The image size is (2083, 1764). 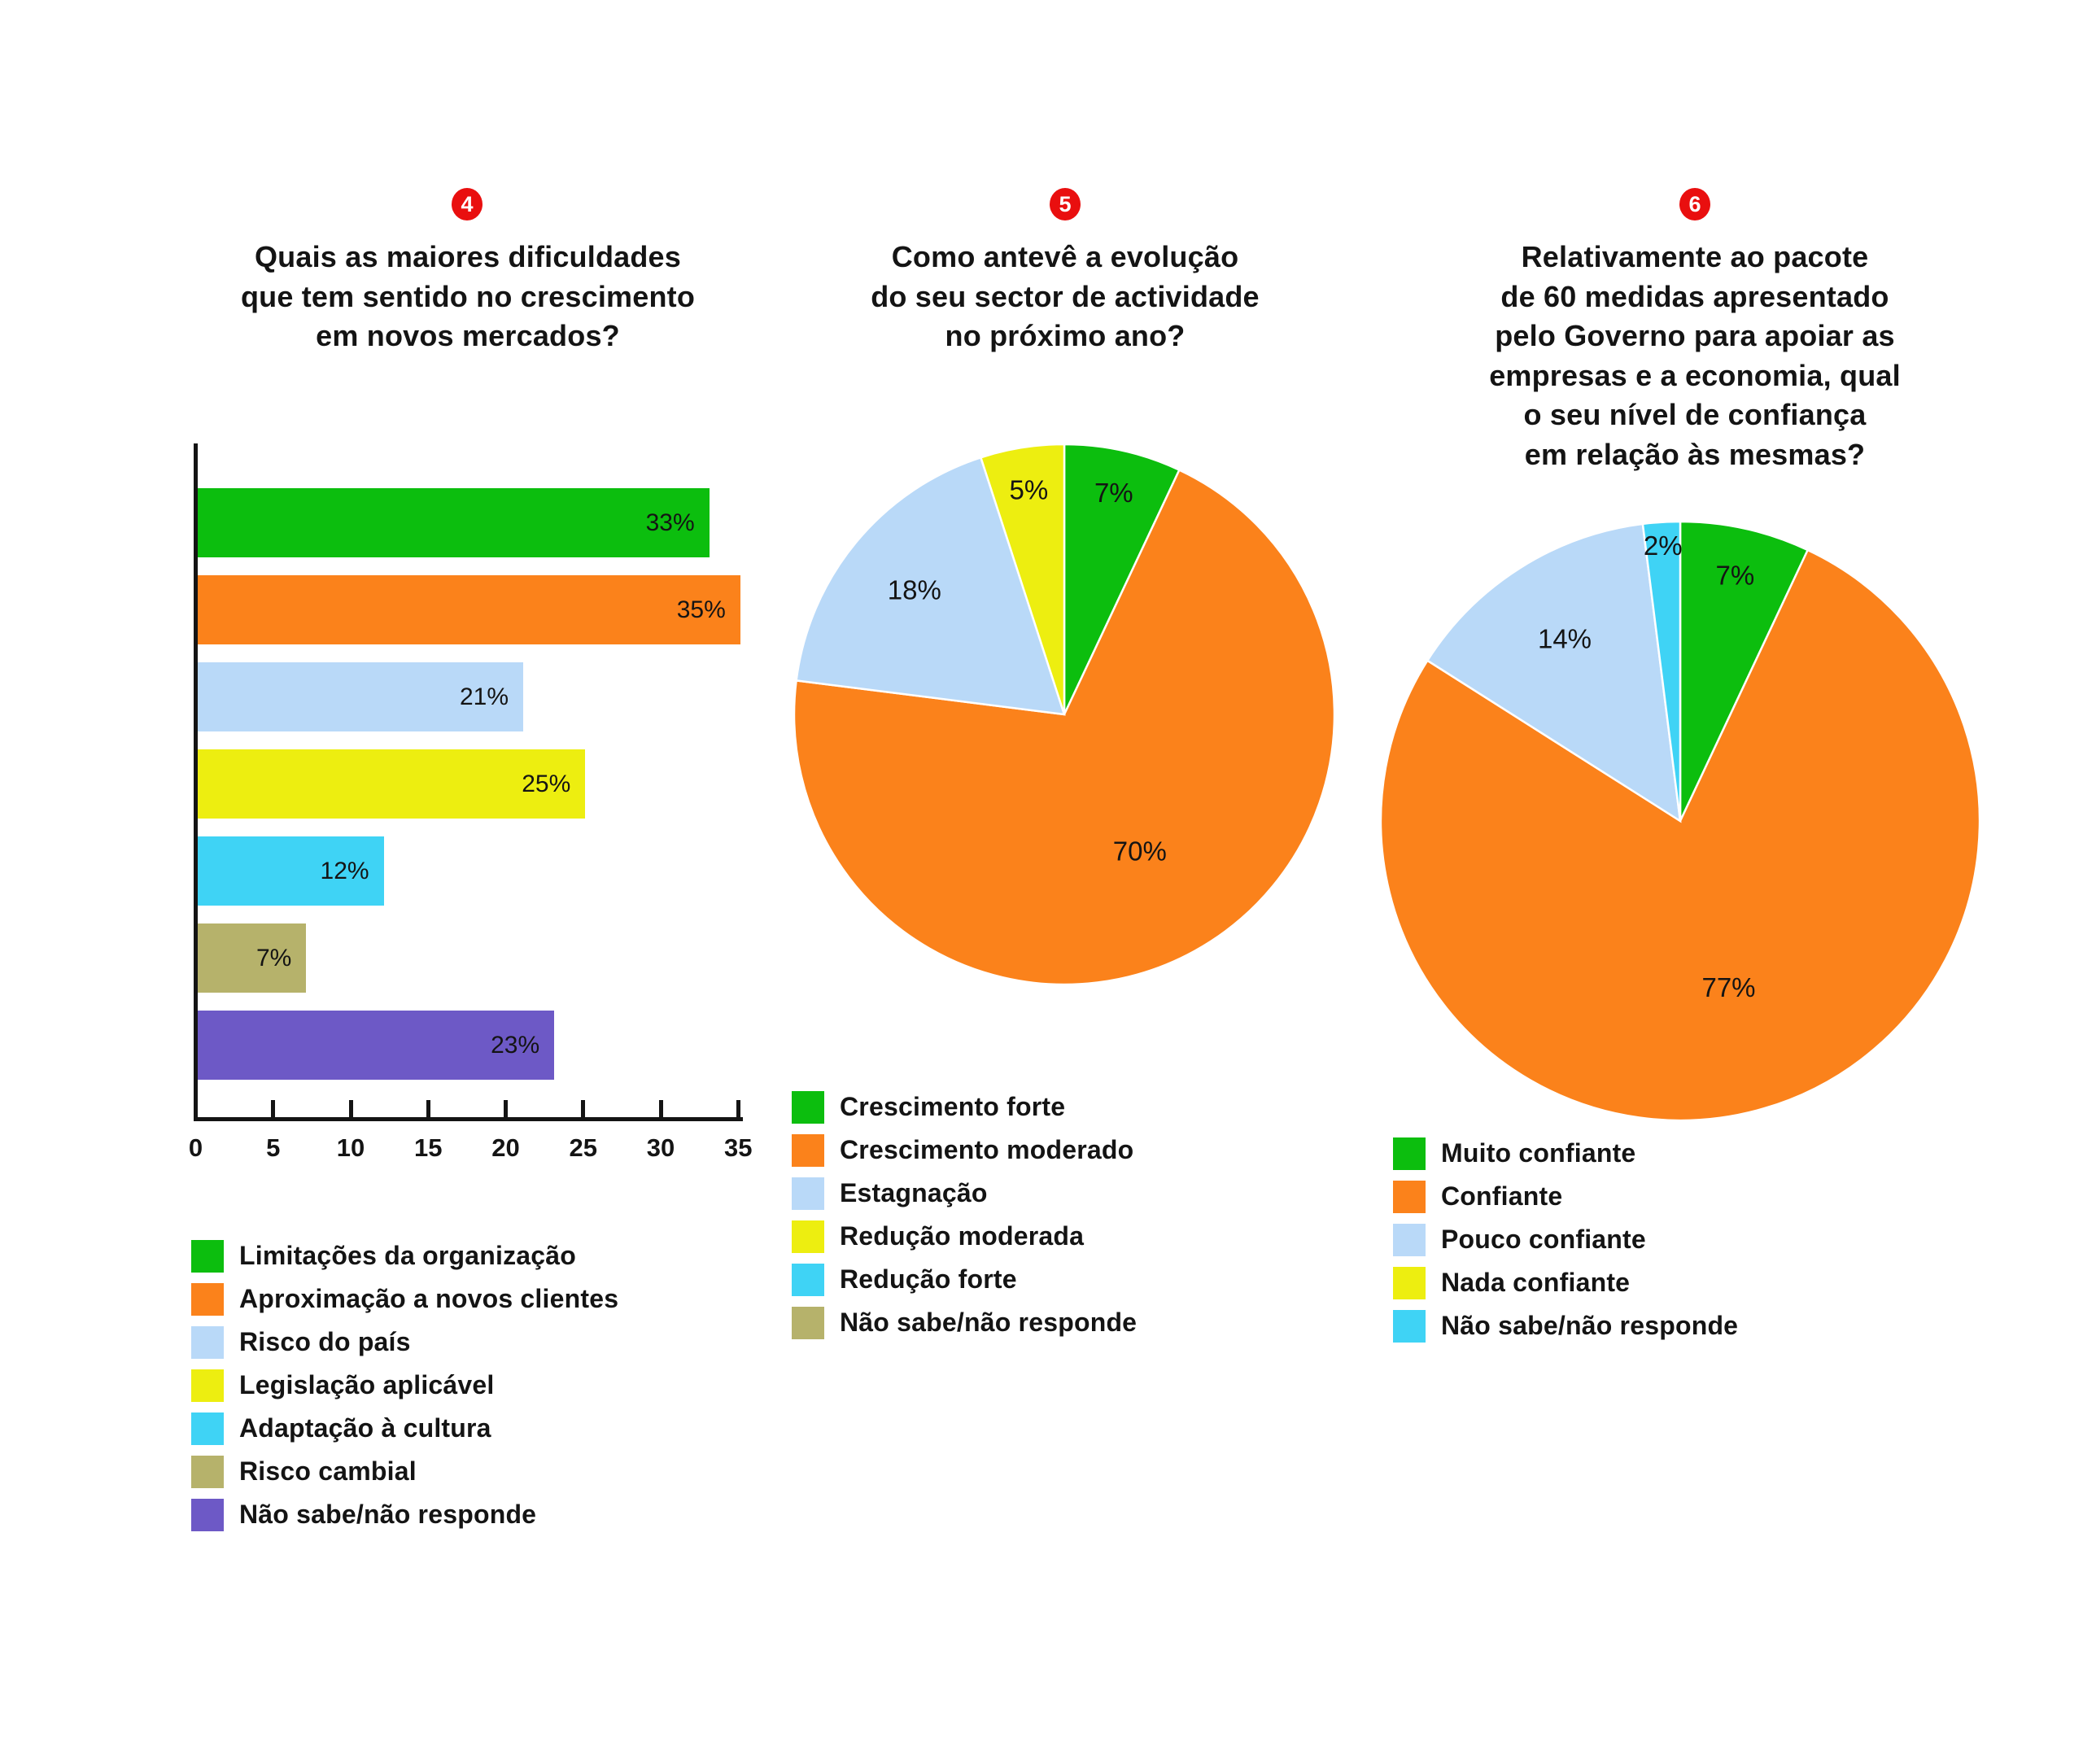 I want to click on legend-label: Adaptação à cultura, so click(x=365, y=1428).